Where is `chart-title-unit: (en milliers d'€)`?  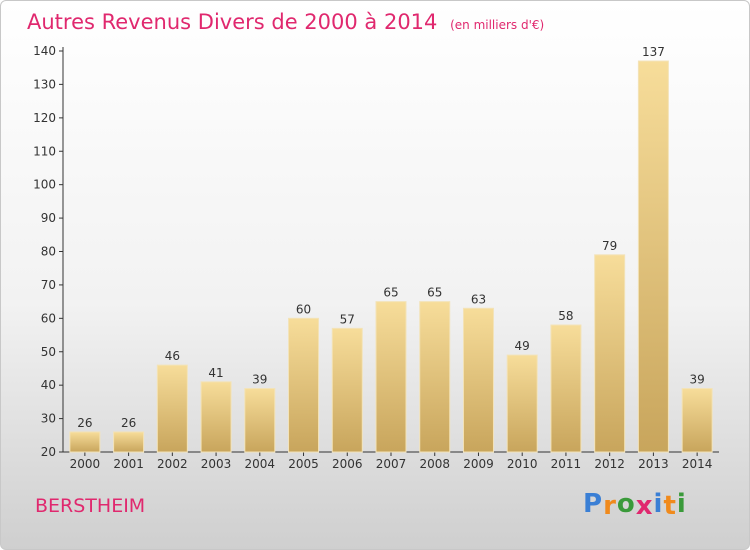
chart-title-unit: (en milliers d'€) is located at coordinates (497, 25).